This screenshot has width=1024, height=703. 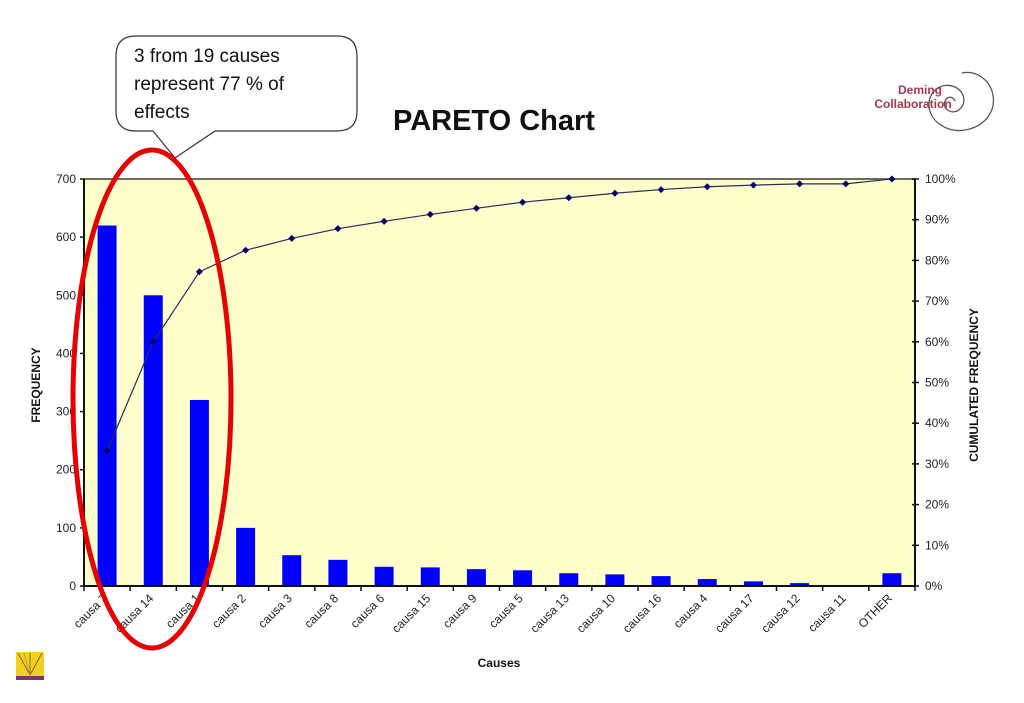 I want to click on x-tick-label: causa 10, so click(x=596, y=613).